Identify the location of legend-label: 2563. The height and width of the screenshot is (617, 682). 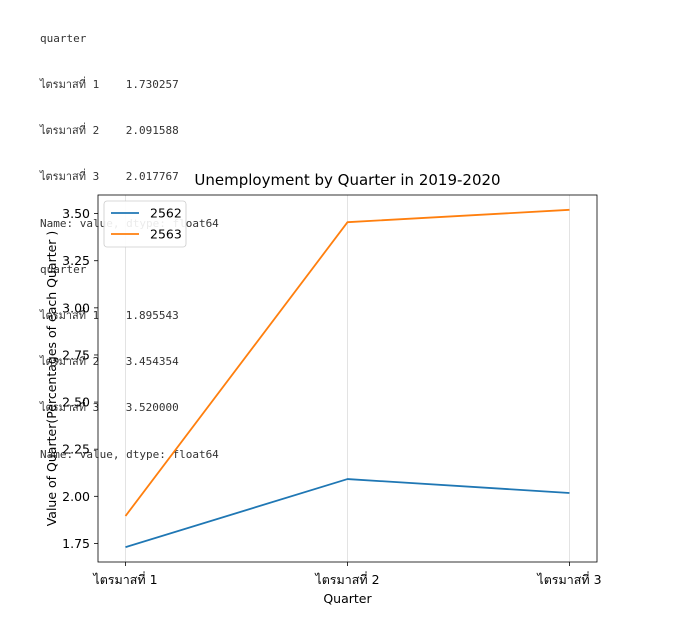
(166, 234).